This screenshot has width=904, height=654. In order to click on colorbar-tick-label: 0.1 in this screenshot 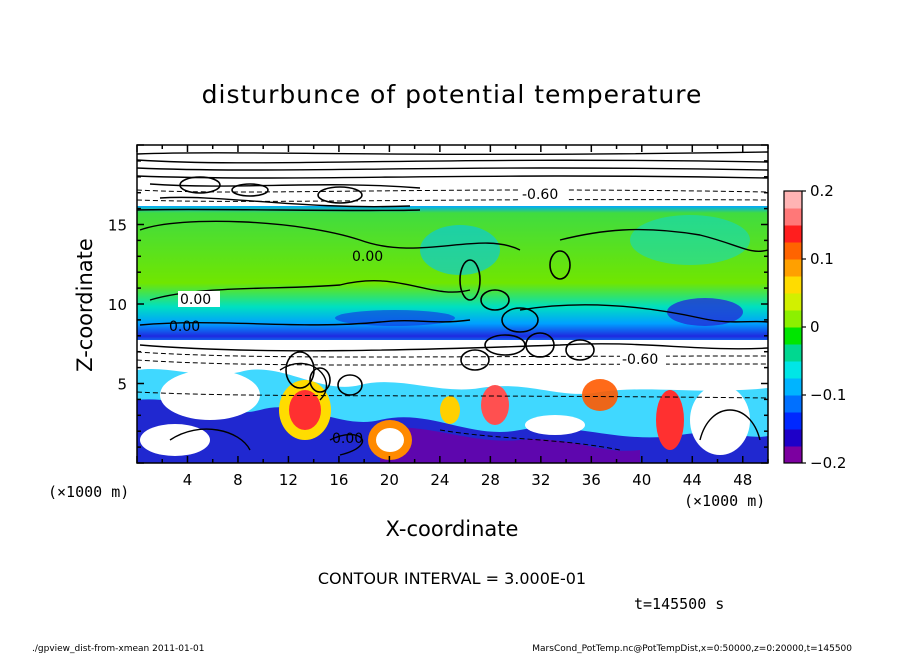, I will do `click(822, 259)`.